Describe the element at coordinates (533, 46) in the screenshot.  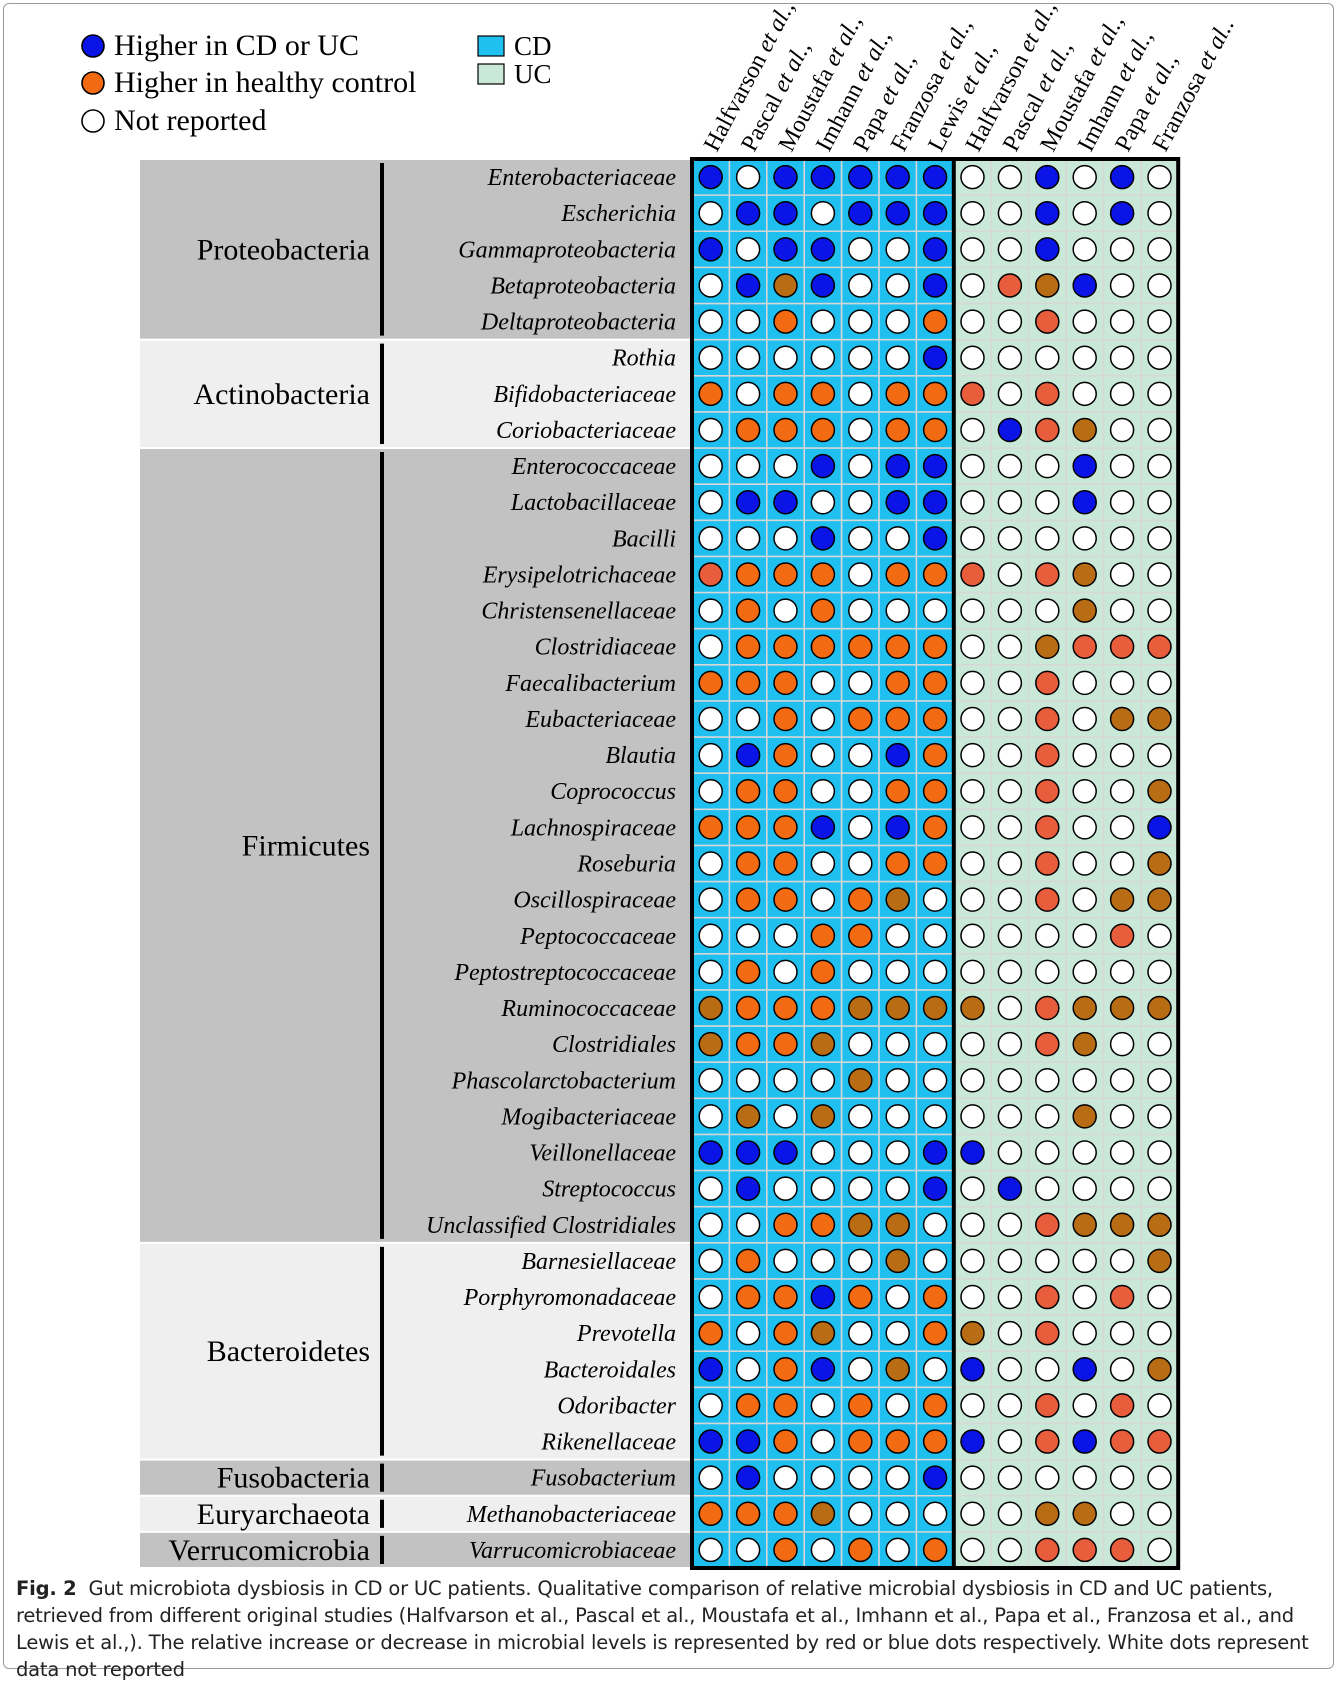
I see `legend-cohort-label-0: CD` at that location.